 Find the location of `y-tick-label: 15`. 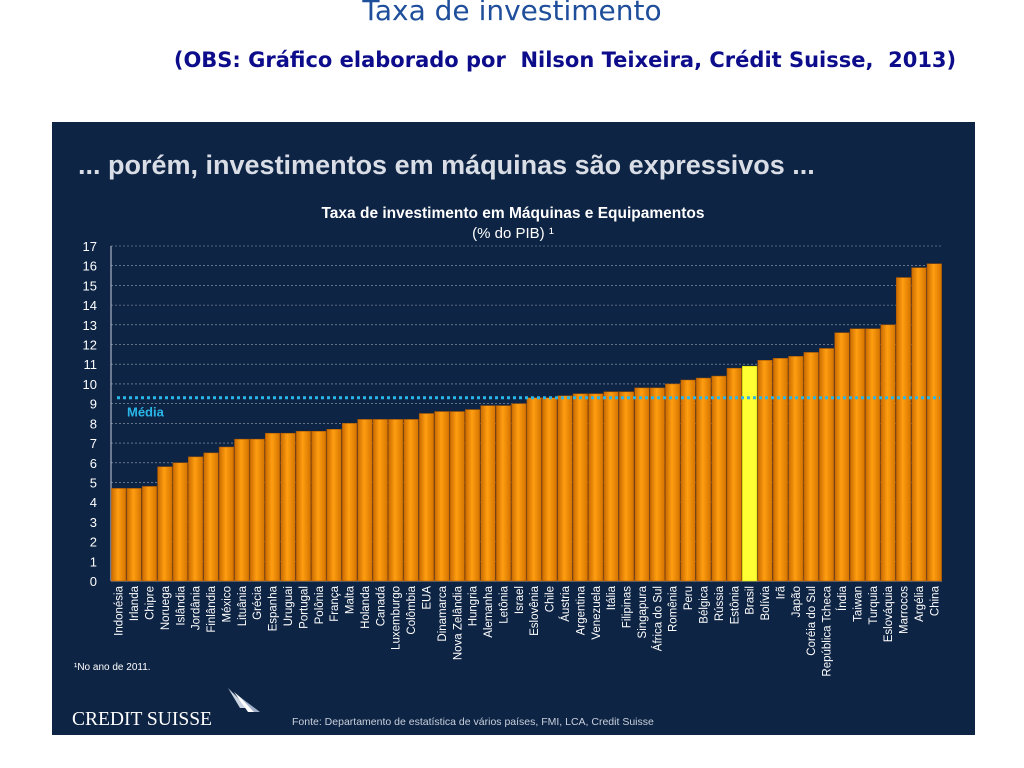

y-tick-label: 15 is located at coordinates (90, 285).